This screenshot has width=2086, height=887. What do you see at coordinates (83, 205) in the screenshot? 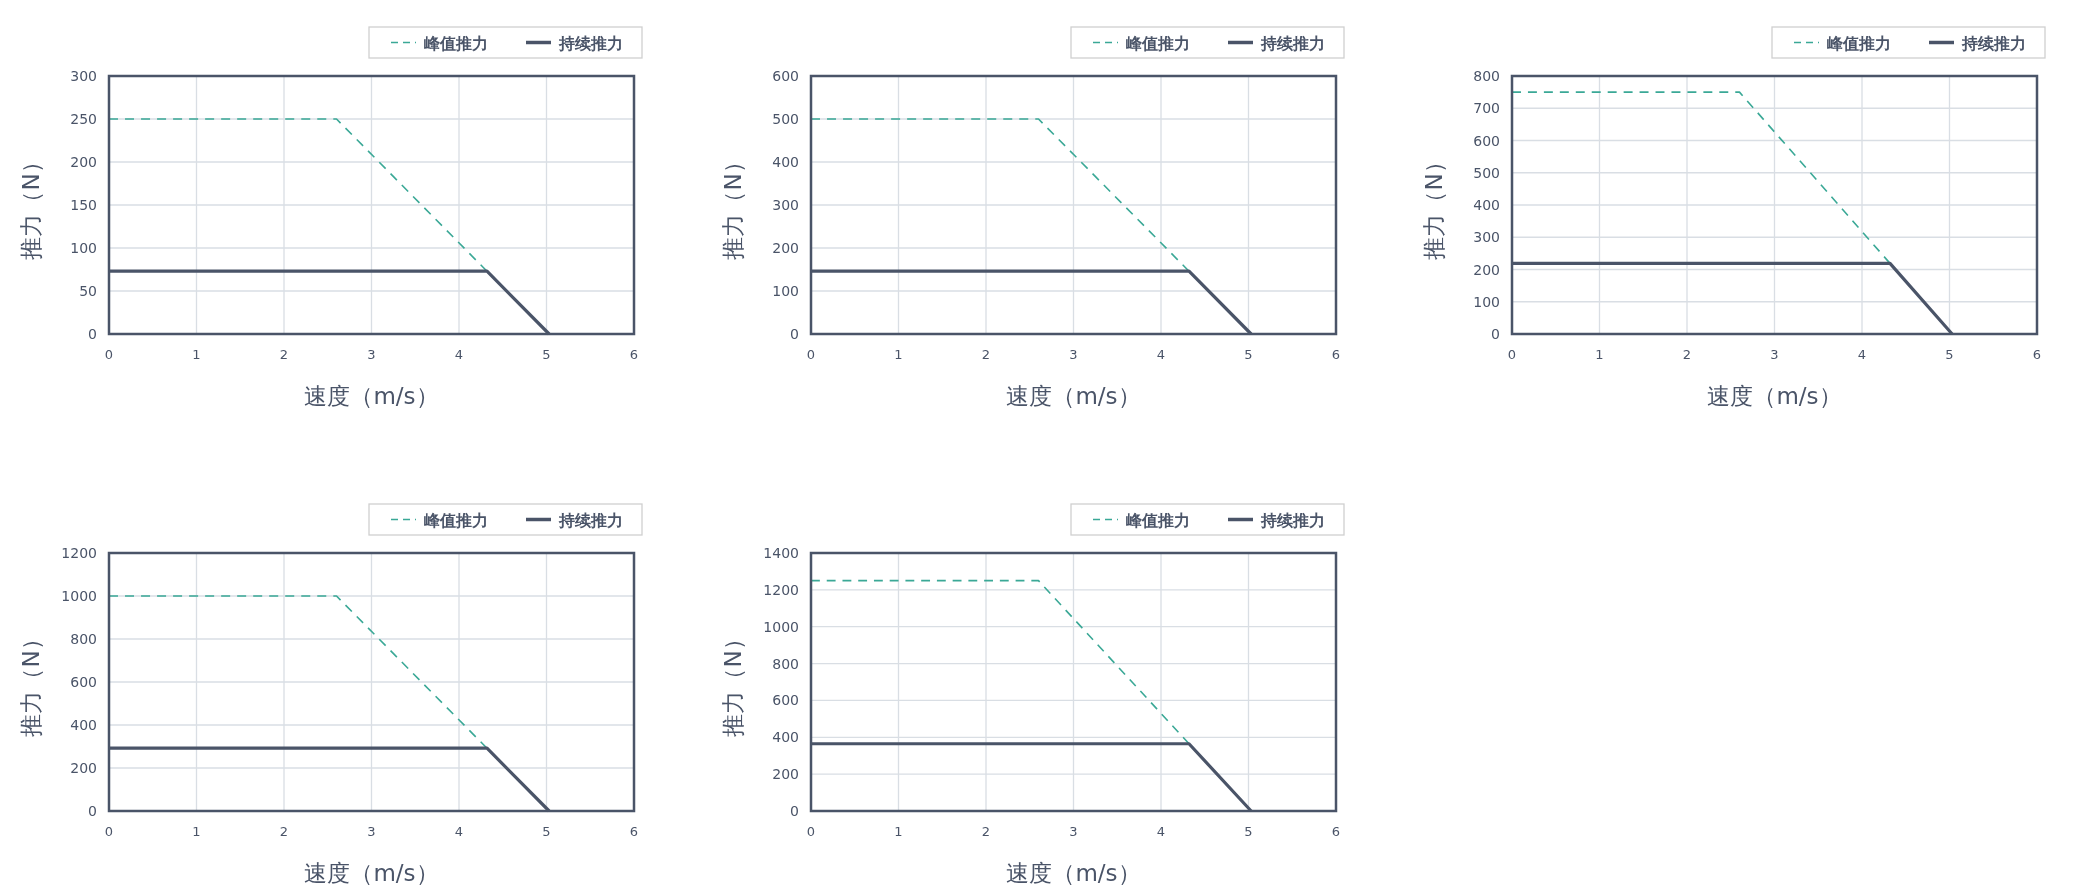
I see `y-tick-label: 150` at bounding box center [83, 205].